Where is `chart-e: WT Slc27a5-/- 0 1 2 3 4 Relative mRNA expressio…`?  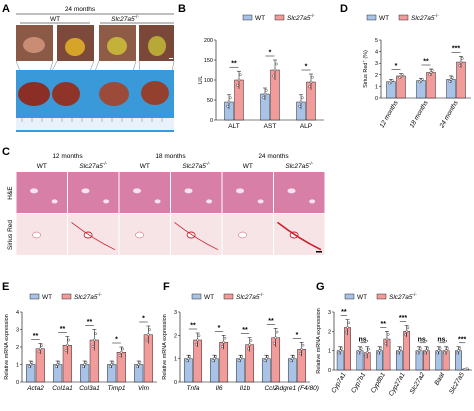
chart-e: WT Slc27a5-/- 0 1 2 3 4 Relative mRNA expressio… is located at coordinates (80, 342).